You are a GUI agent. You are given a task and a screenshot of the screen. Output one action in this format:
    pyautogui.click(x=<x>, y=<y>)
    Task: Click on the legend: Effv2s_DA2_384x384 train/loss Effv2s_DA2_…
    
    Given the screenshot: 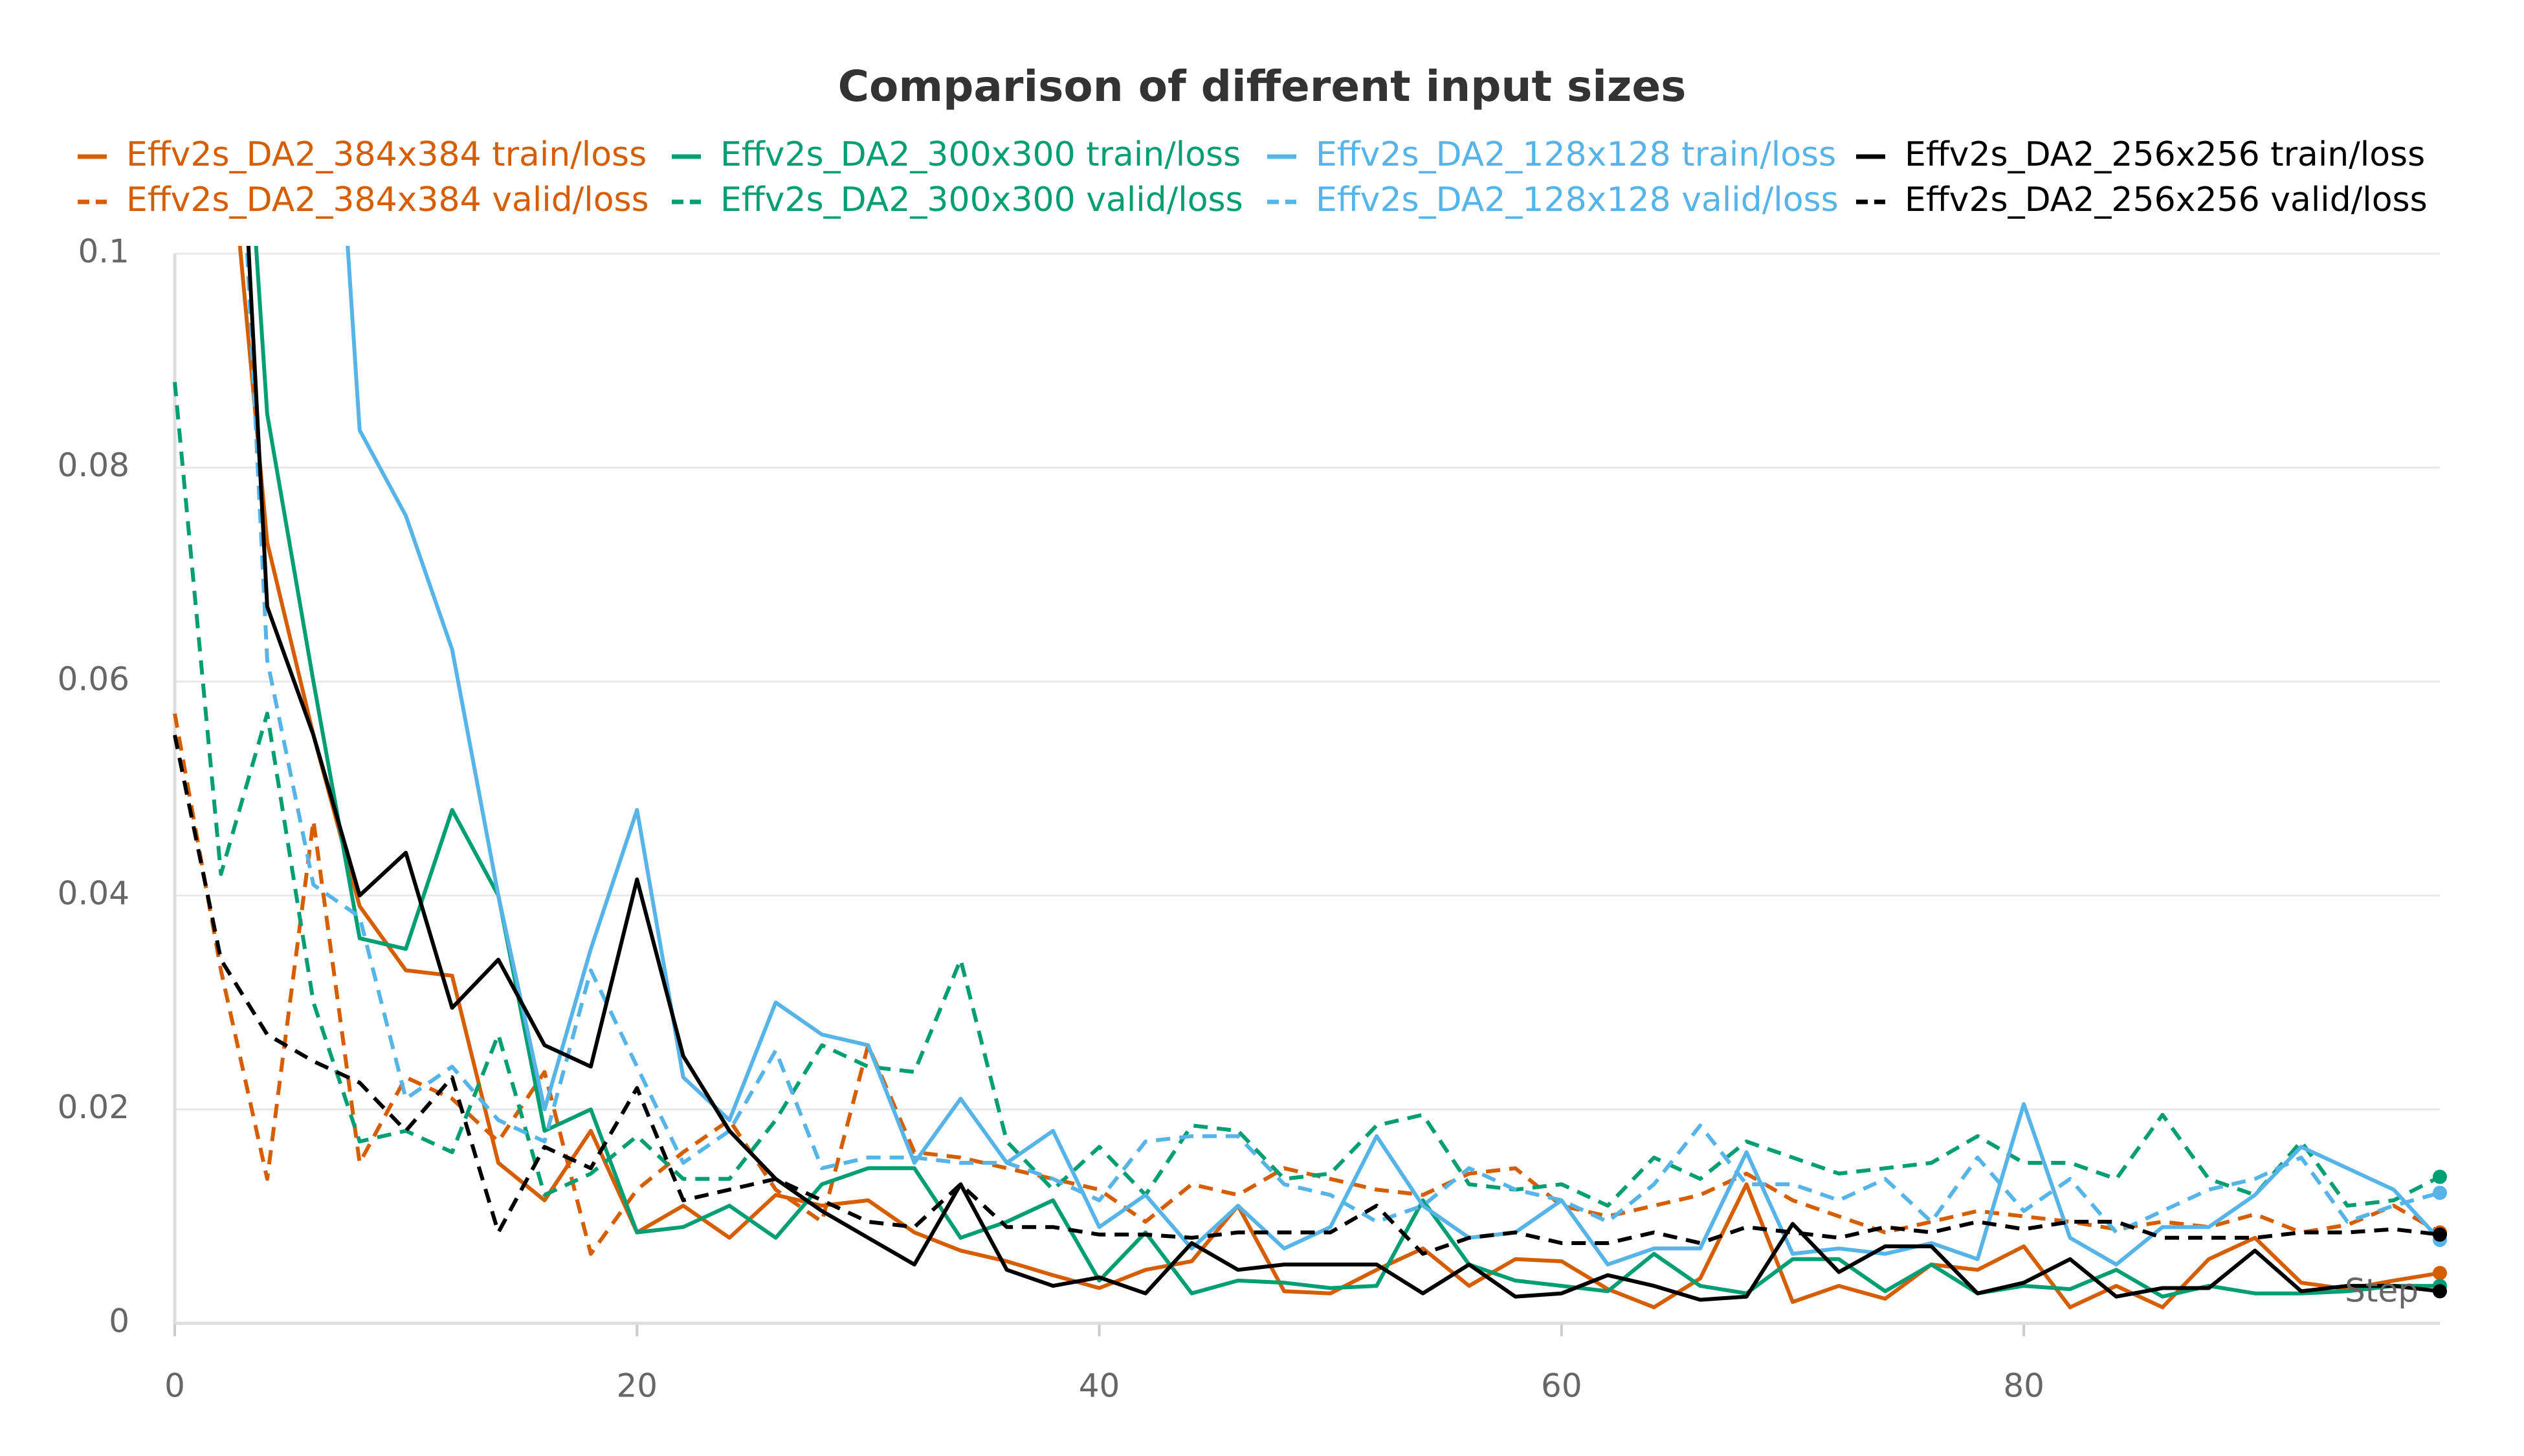 What is the action you would take?
    pyautogui.click(x=1253, y=177)
    